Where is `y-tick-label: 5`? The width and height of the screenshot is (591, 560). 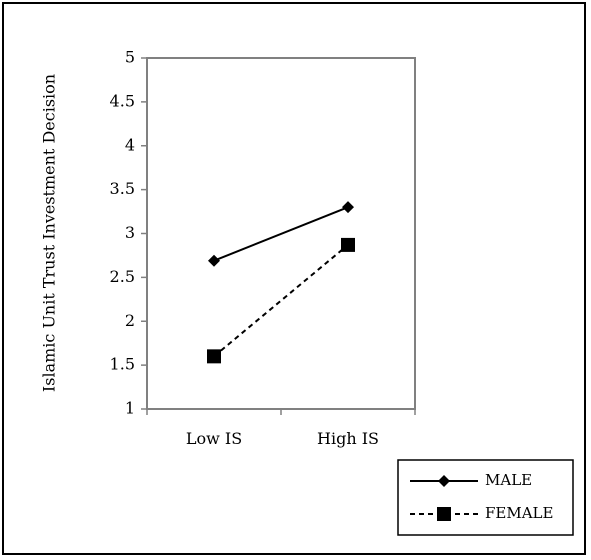
y-tick-label: 5 is located at coordinates (130, 57).